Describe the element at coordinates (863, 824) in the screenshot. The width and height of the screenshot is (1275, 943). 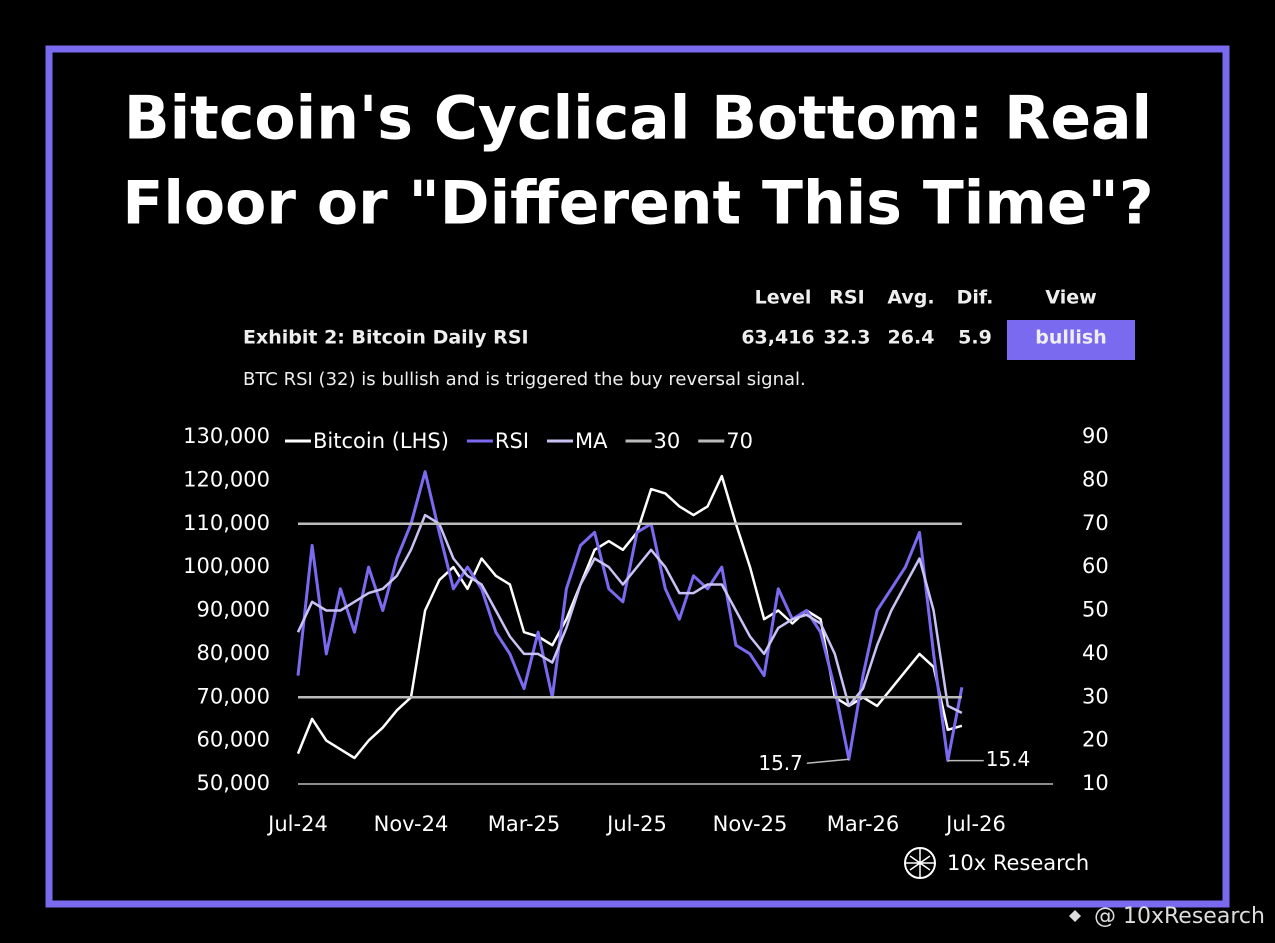
I see `x-tick-label: Mar-26` at that location.